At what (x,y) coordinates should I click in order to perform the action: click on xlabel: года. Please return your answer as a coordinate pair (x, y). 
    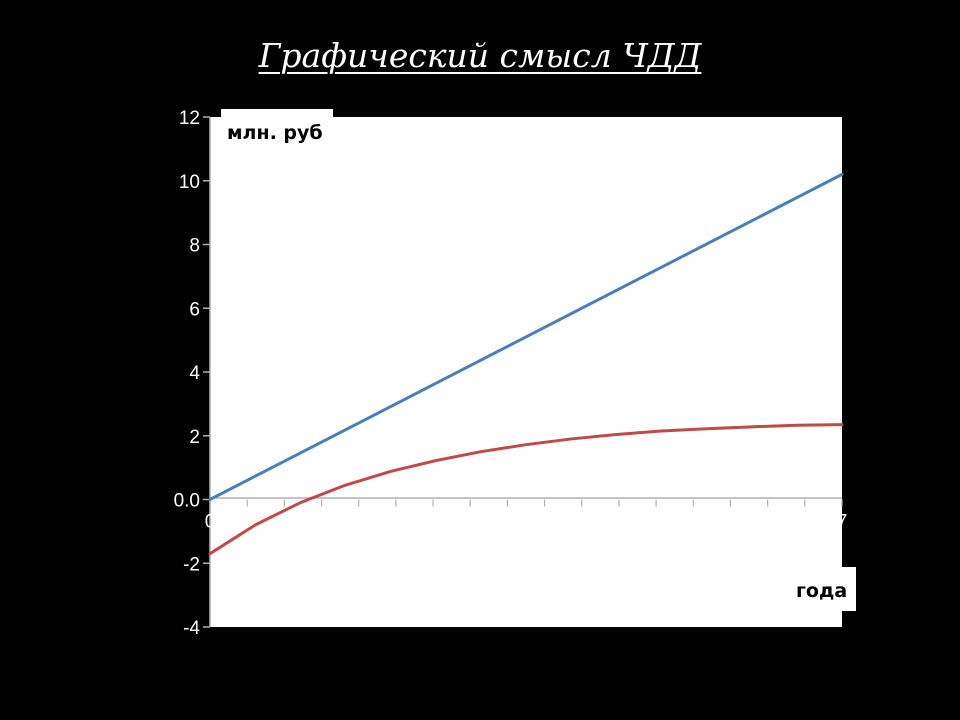
    Looking at the image, I should click on (821, 591).